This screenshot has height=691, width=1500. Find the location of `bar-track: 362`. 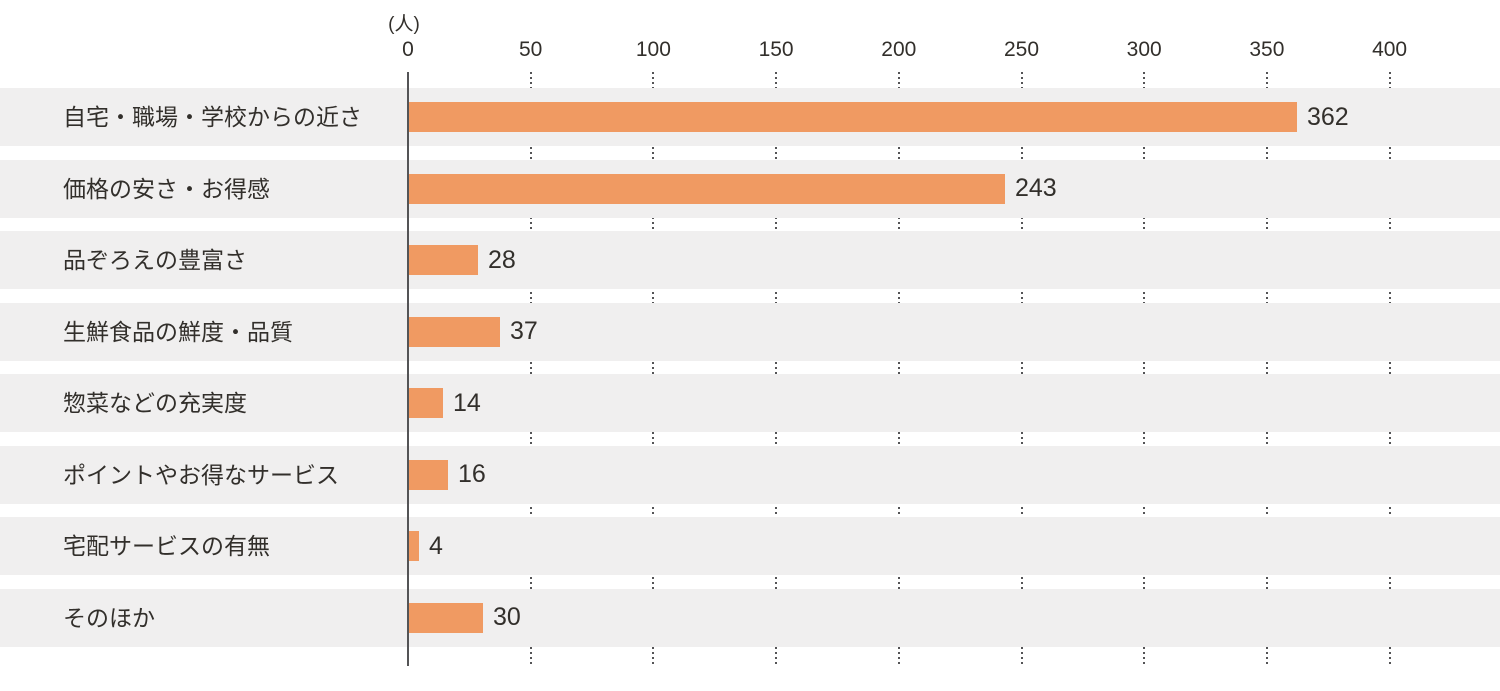

bar-track: 362 is located at coordinates (879, 117).